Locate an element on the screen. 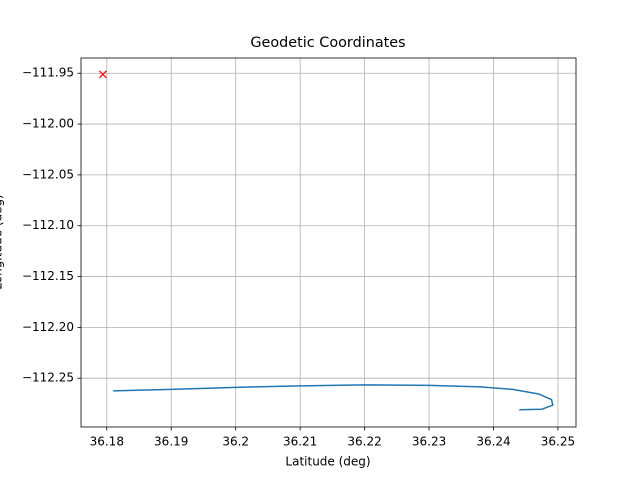  y-tick-label: −112.20 is located at coordinates (48, 327).